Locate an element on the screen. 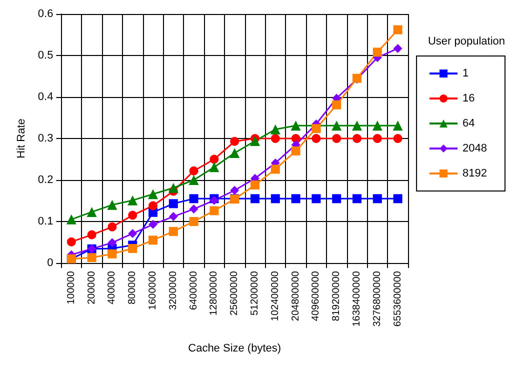 The image size is (521, 367). legend-label: 16 is located at coordinates (468, 98).